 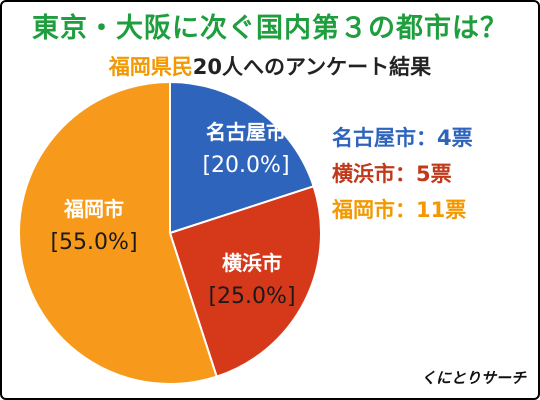 What do you see at coordinates (252, 263) in the screenshot?
I see `slice-label-yokohama: 横浜市` at bounding box center [252, 263].